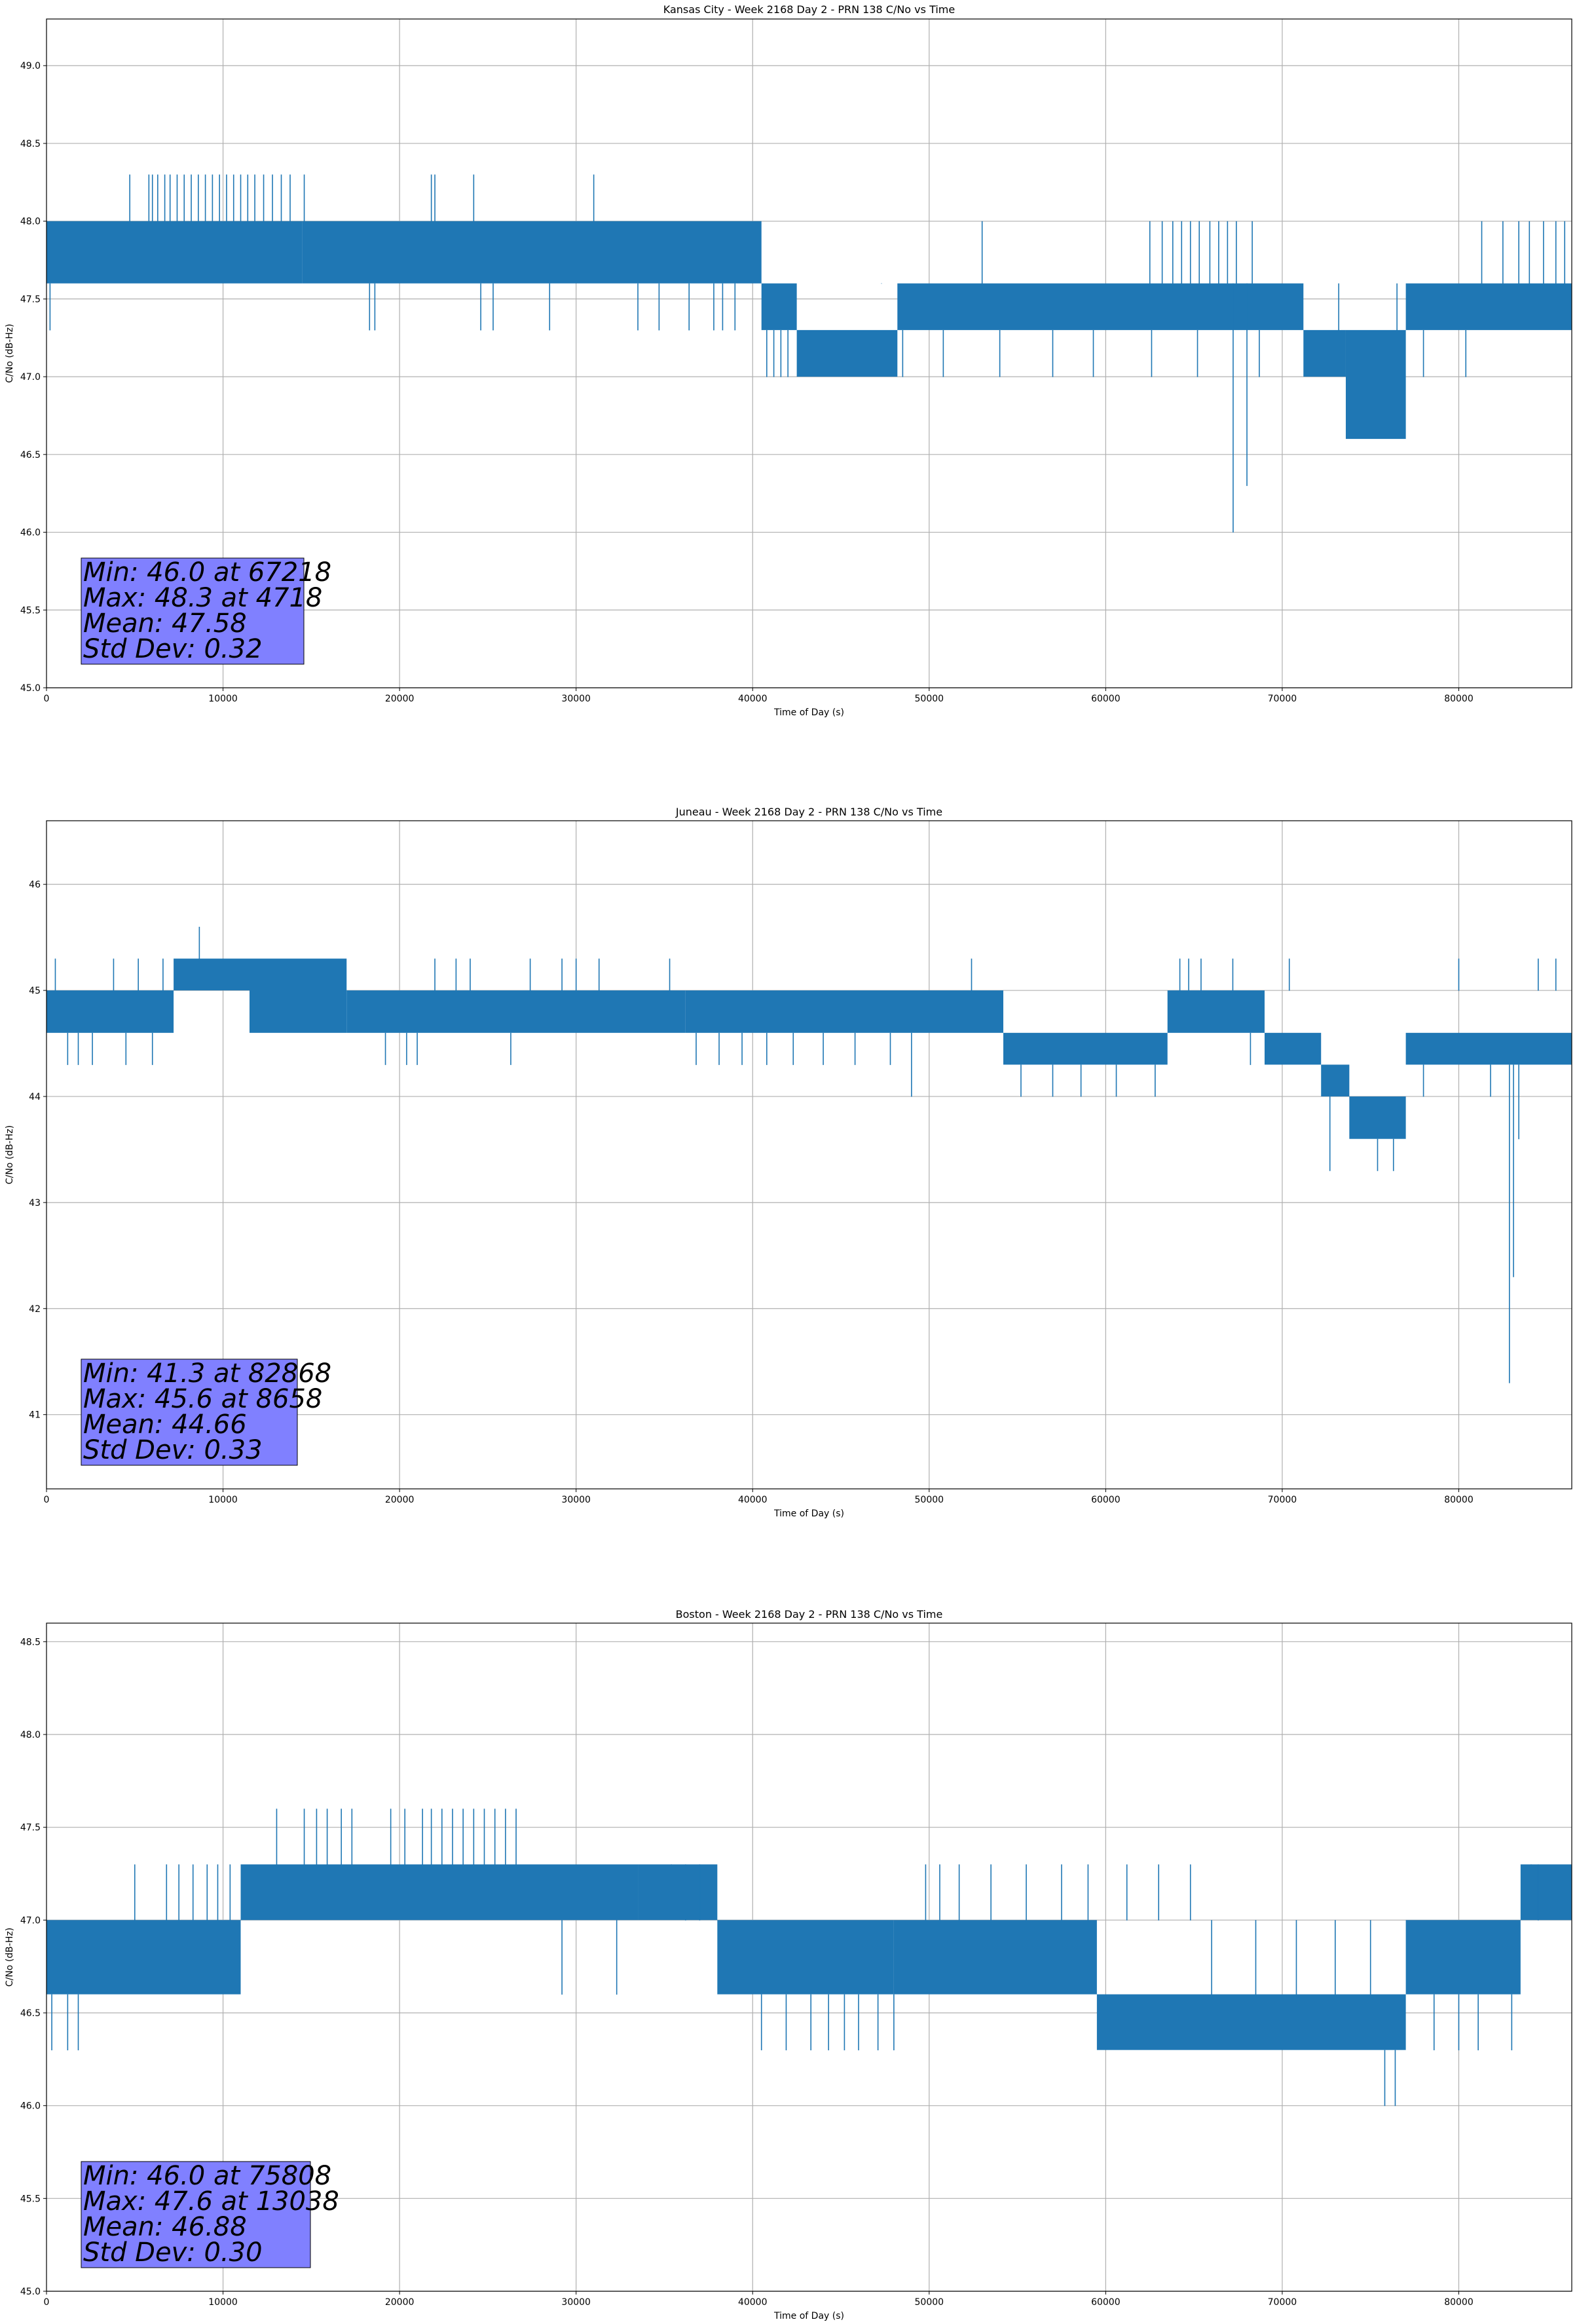 Image resolution: width=1577 pixels, height=2324 pixels. I want to click on y-tick-label: 43, so click(35, 1203).